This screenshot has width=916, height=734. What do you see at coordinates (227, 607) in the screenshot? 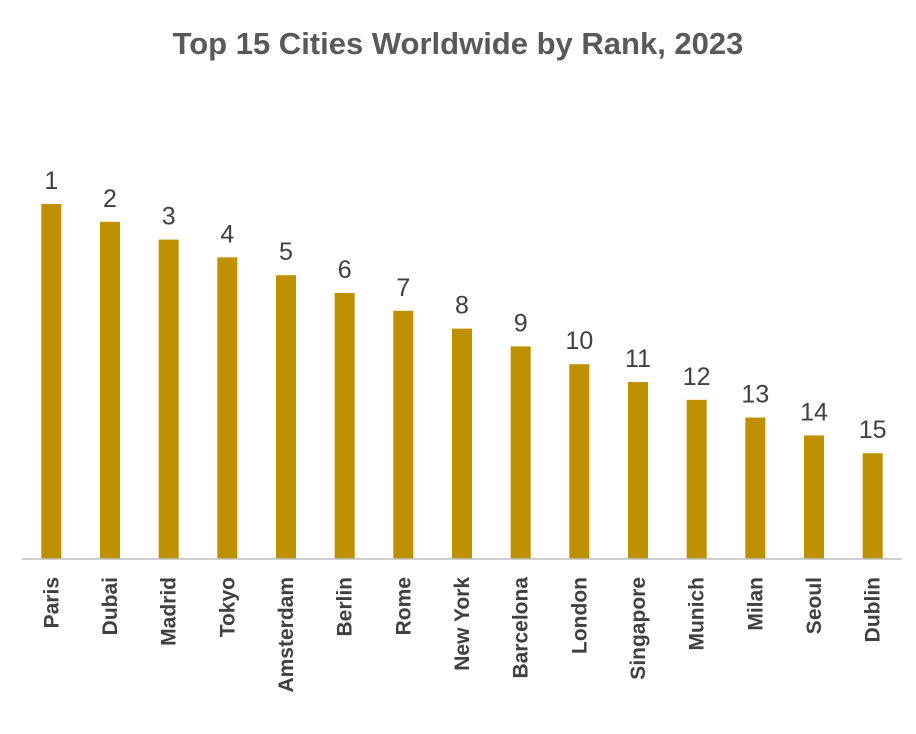
I see `category-label: Tokyo` at bounding box center [227, 607].